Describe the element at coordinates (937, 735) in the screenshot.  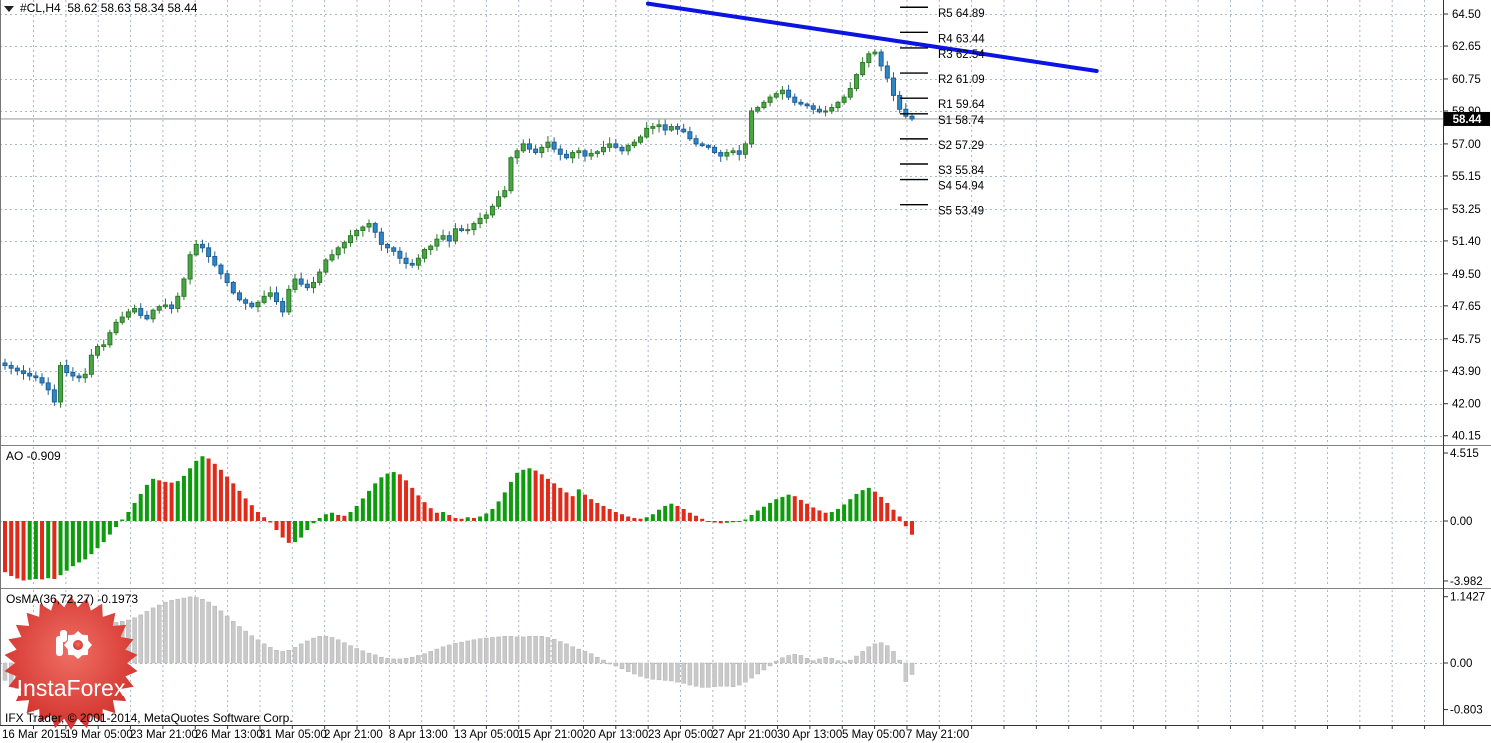
I see `time-tick-label: 7 May 21:00` at that location.